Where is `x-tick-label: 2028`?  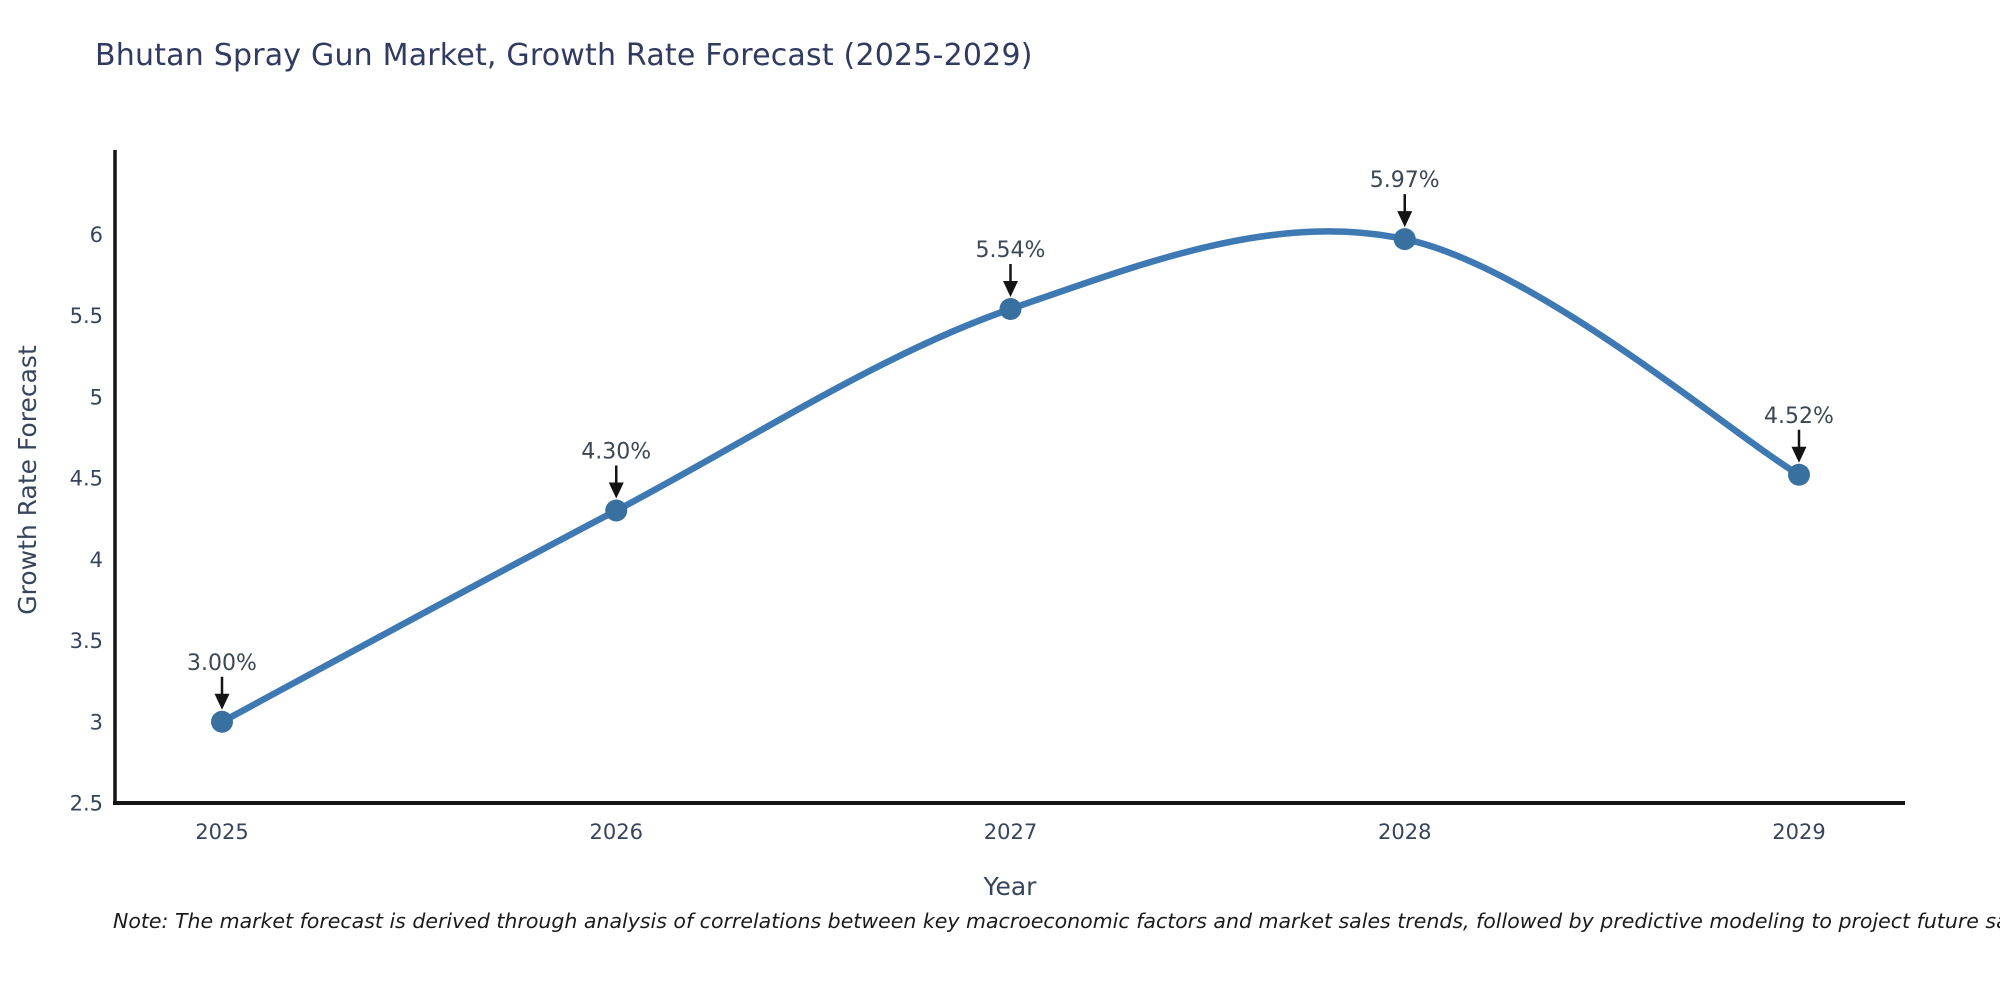 x-tick-label: 2028 is located at coordinates (1404, 832).